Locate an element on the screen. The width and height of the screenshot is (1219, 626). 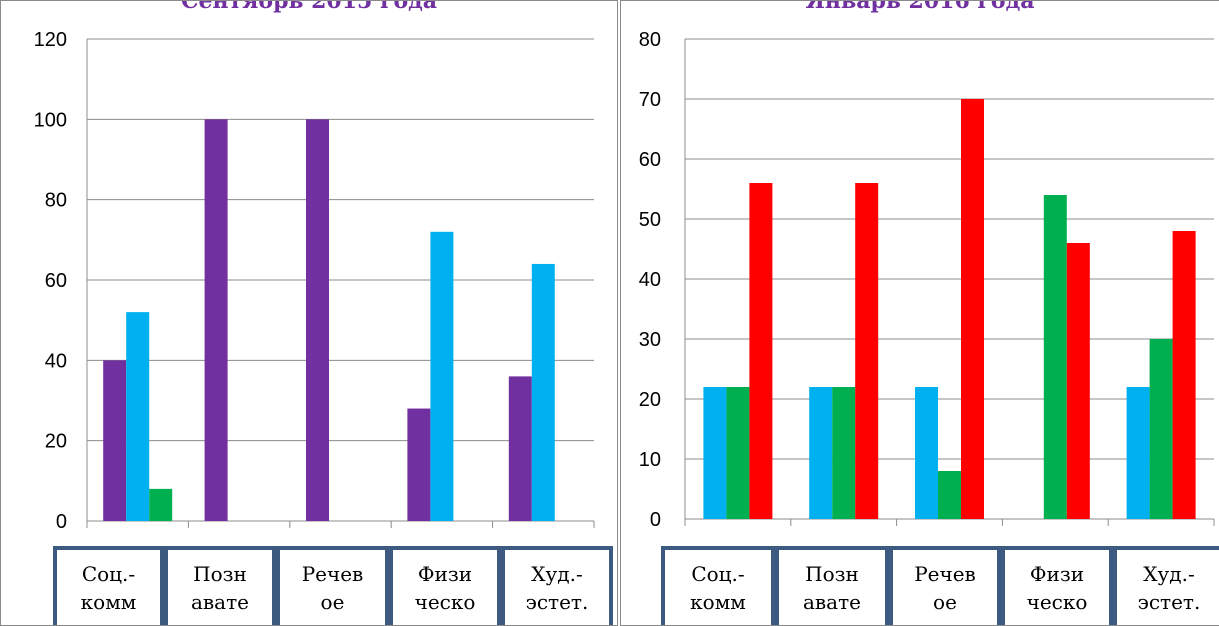
chart-title: Сентябрь 2015 года is located at coordinates (309, 7).